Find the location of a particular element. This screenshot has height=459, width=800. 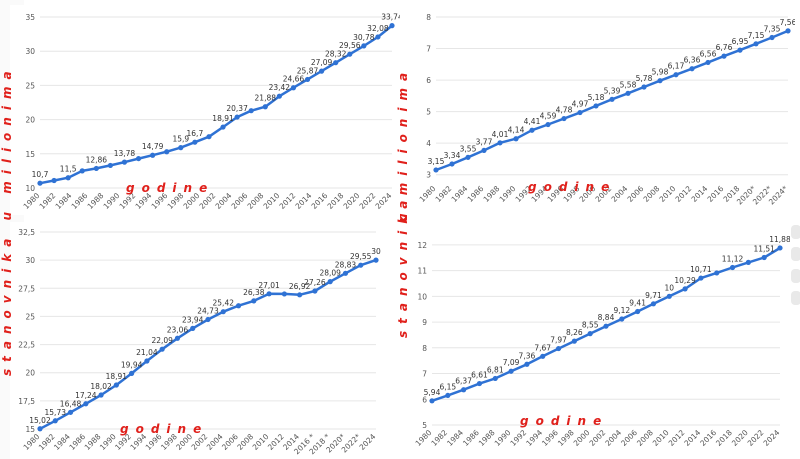

data-label: 6,36 is located at coordinates (692, 60).